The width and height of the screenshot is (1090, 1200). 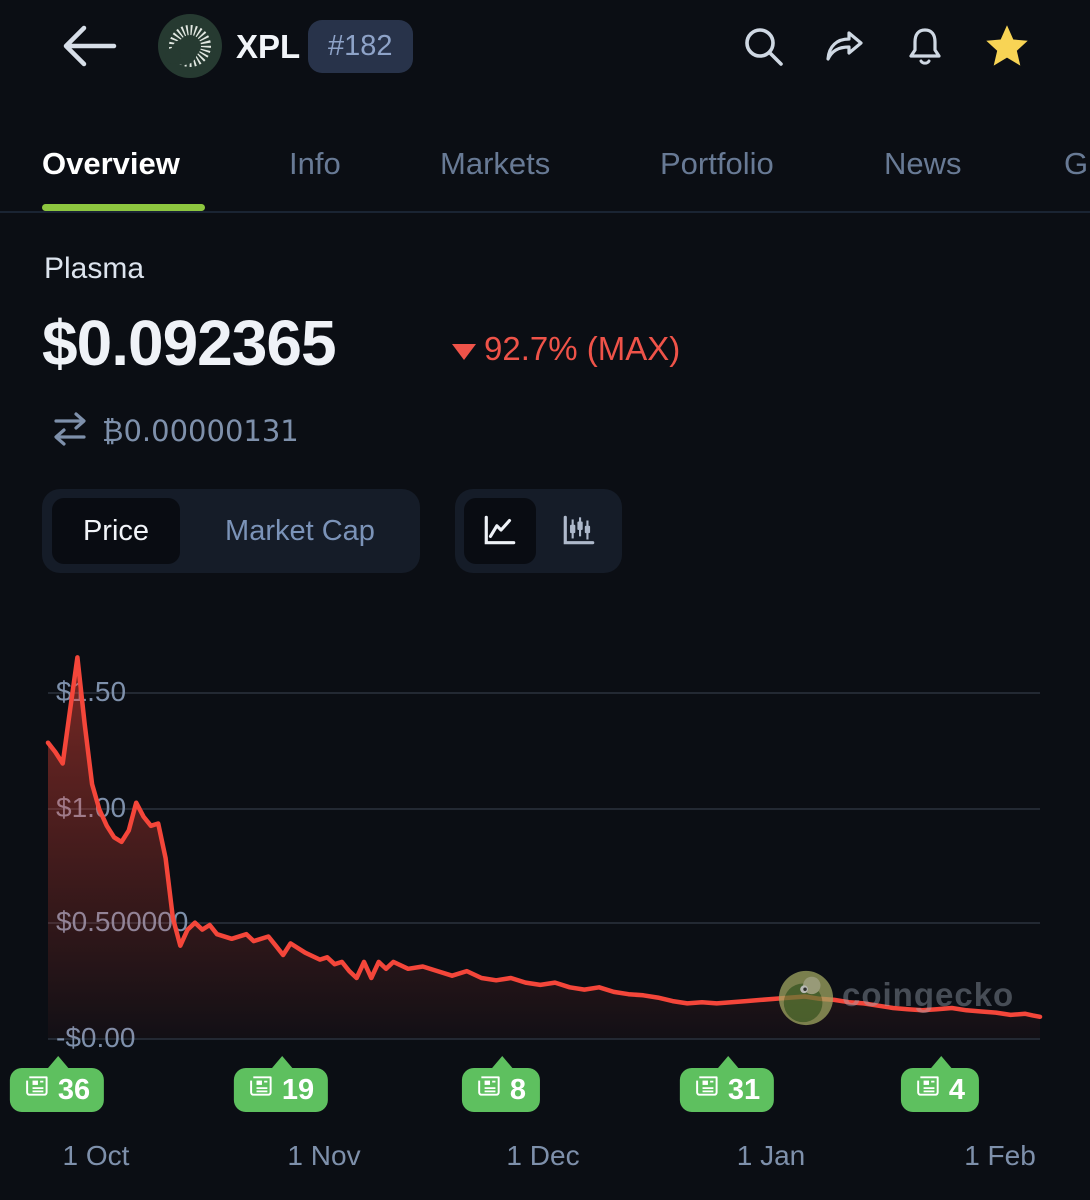 What do you see at coordinates (545, 212) in the screenshot?
I see `tabs-divider` at bounding box center [545, 212].